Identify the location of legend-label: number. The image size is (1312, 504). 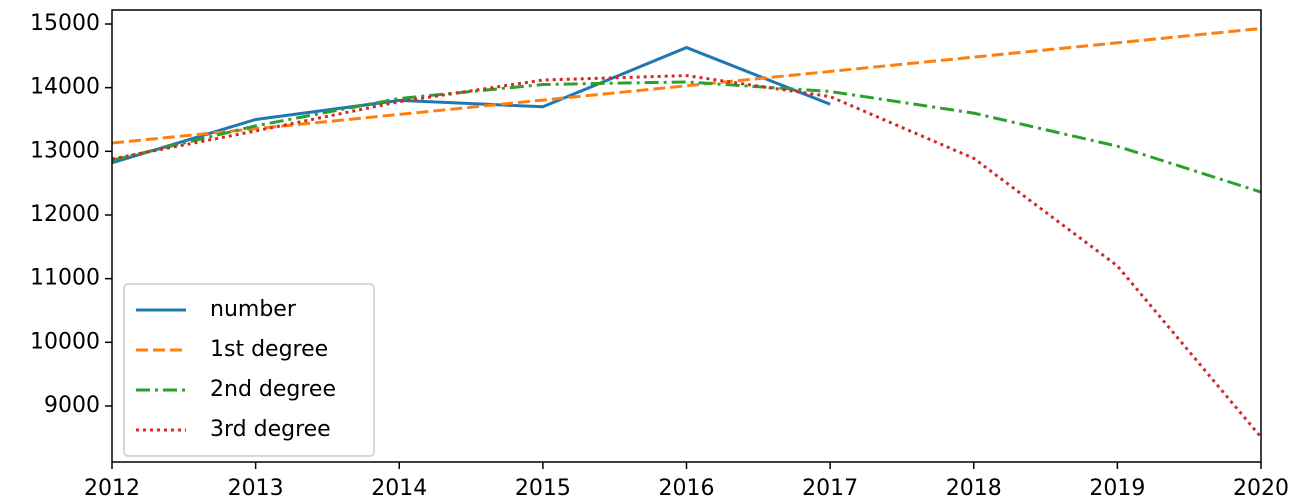
(253, 309).